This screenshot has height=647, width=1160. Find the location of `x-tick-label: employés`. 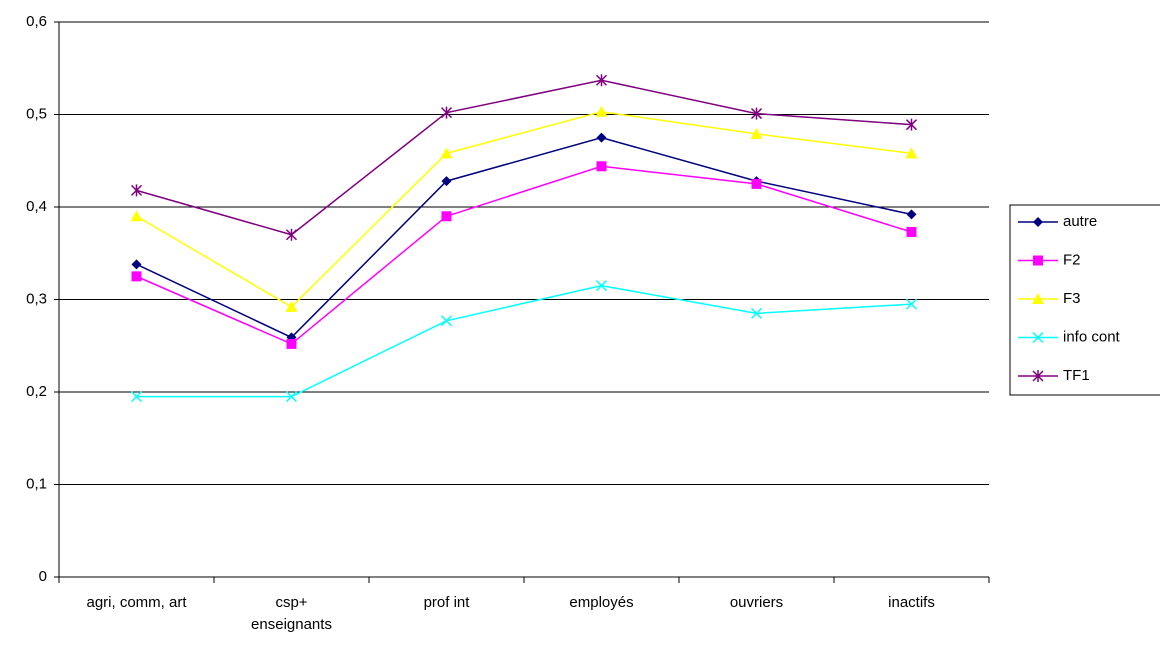

x-tick-label: employés is located at coordinates (601, 602).